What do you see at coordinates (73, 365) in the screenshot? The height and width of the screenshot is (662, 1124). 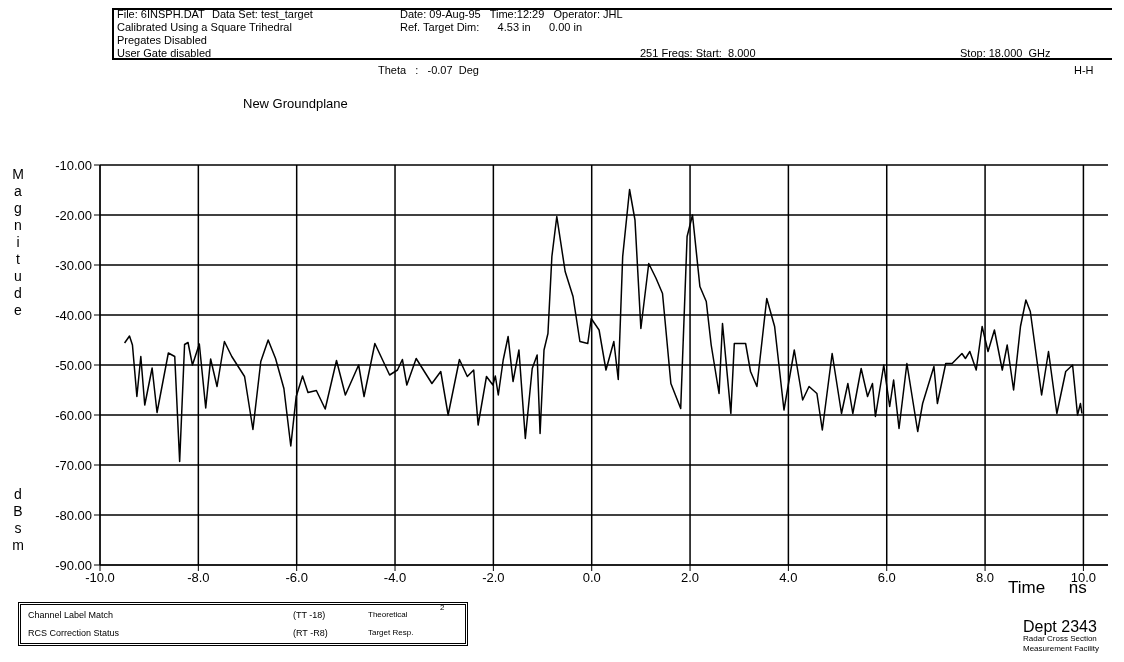 I see `y-tick-label: -50.00` at bounding box center [73, 365].